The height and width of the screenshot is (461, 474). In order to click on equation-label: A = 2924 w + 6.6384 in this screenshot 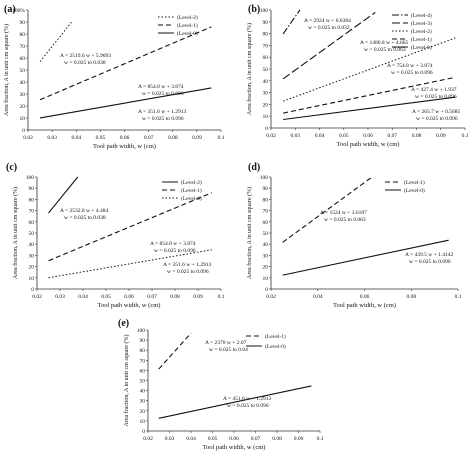, I will do `click(327, 21)`.